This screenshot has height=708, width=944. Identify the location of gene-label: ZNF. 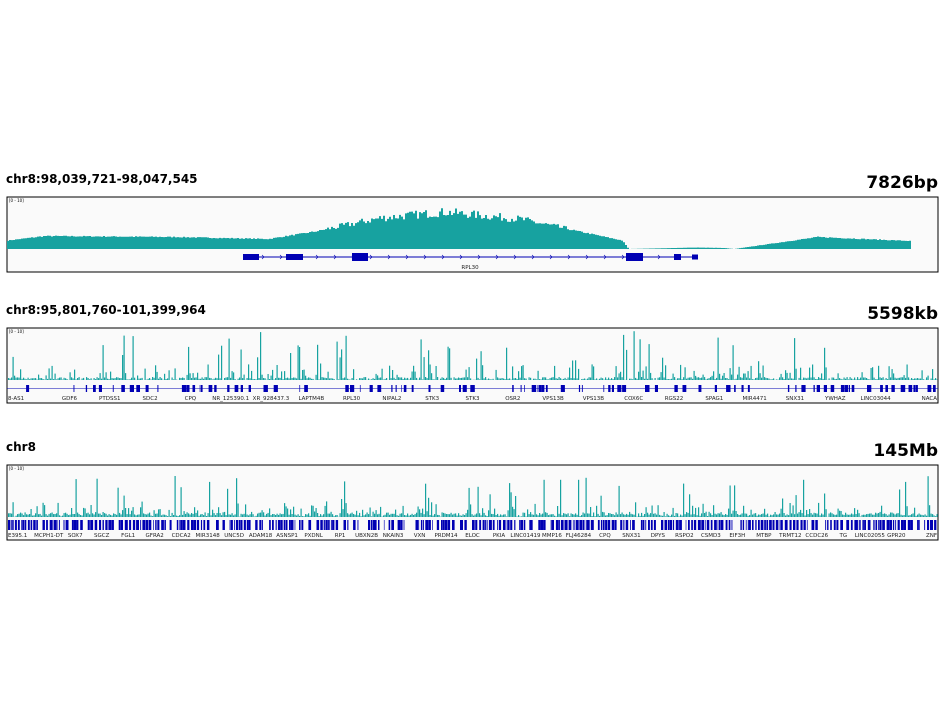
(931, 536).